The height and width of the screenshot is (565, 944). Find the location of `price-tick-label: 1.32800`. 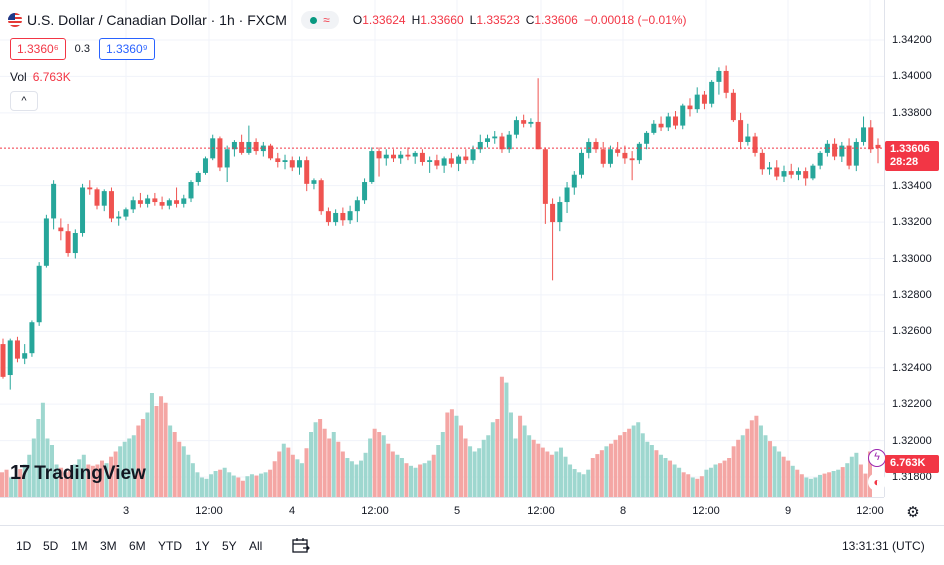

price-tick-label: 1.32800 is located at coordinates (912, 294).